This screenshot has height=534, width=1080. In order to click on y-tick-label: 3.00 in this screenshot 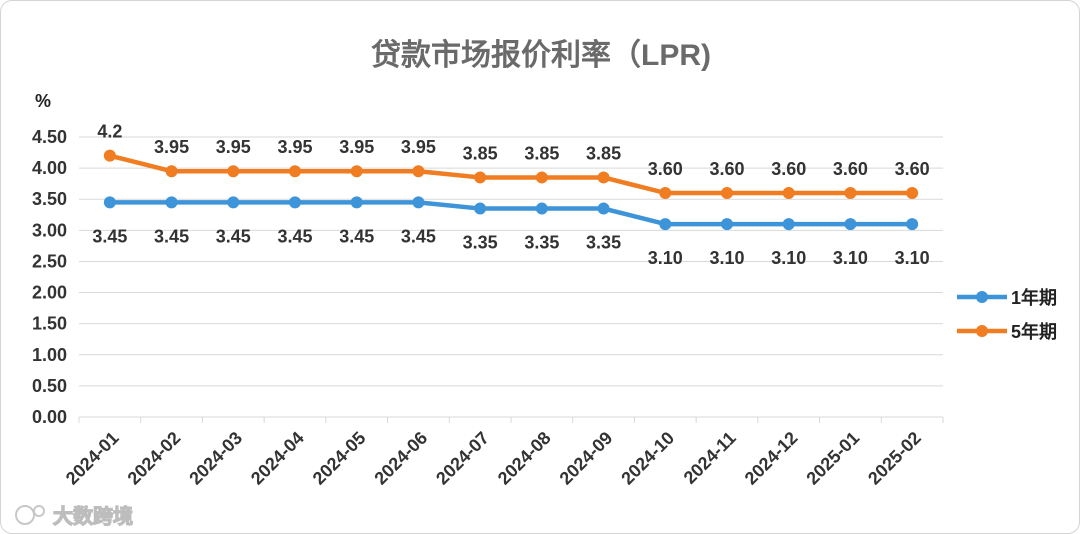, I will do `click(49, 230)`.